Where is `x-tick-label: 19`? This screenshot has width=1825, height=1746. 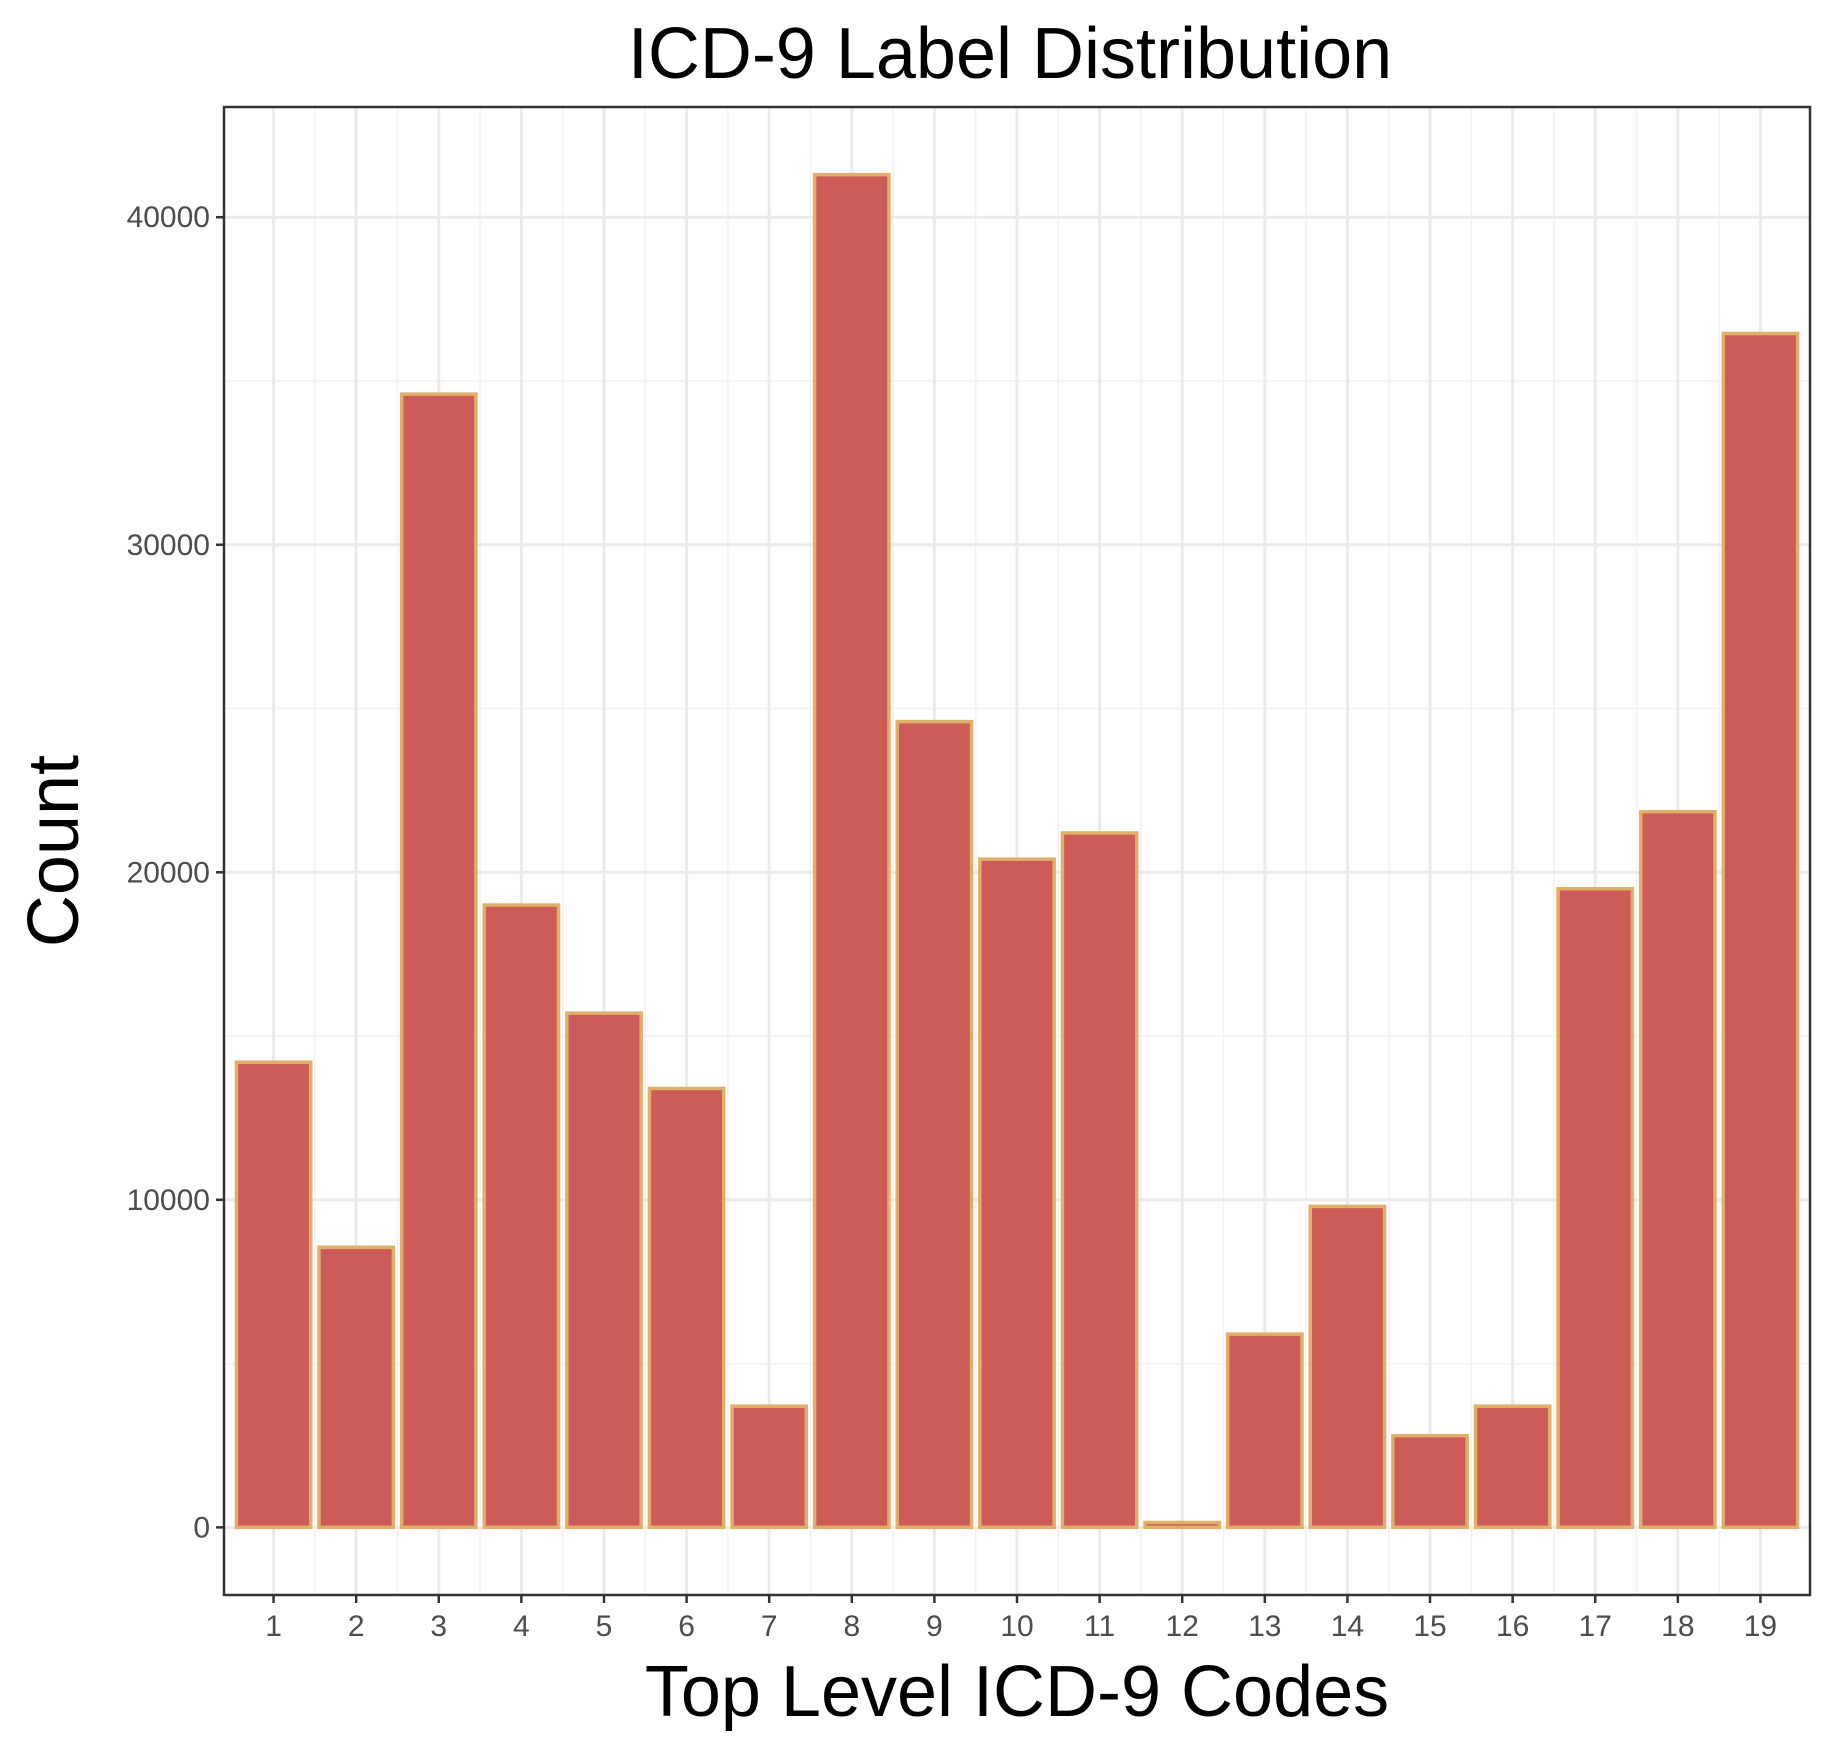
x-tick-label: 19 is located at coordinates (1760, 1626).